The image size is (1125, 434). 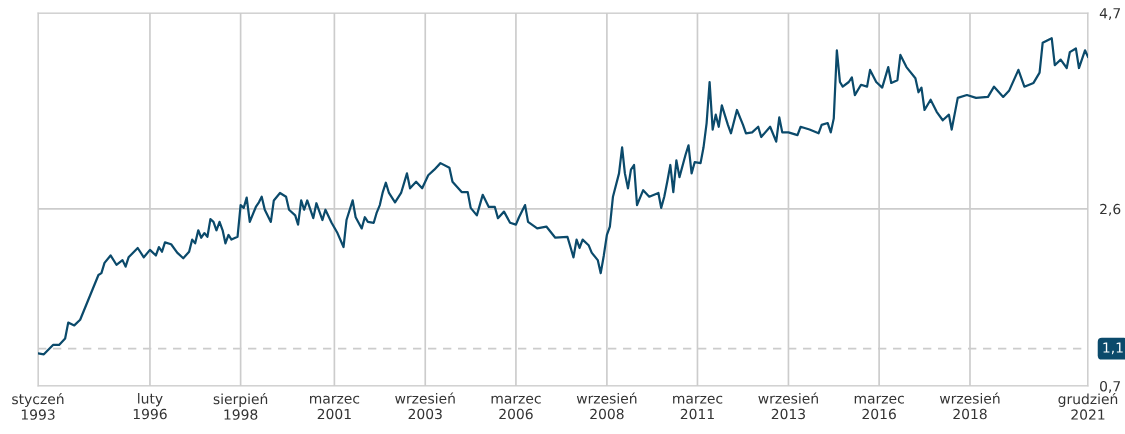 What do you see at coordinates (335, 407) in the screenshot?
I see `x-tick-label: marzec 2001` at bounding box center [335, 407].